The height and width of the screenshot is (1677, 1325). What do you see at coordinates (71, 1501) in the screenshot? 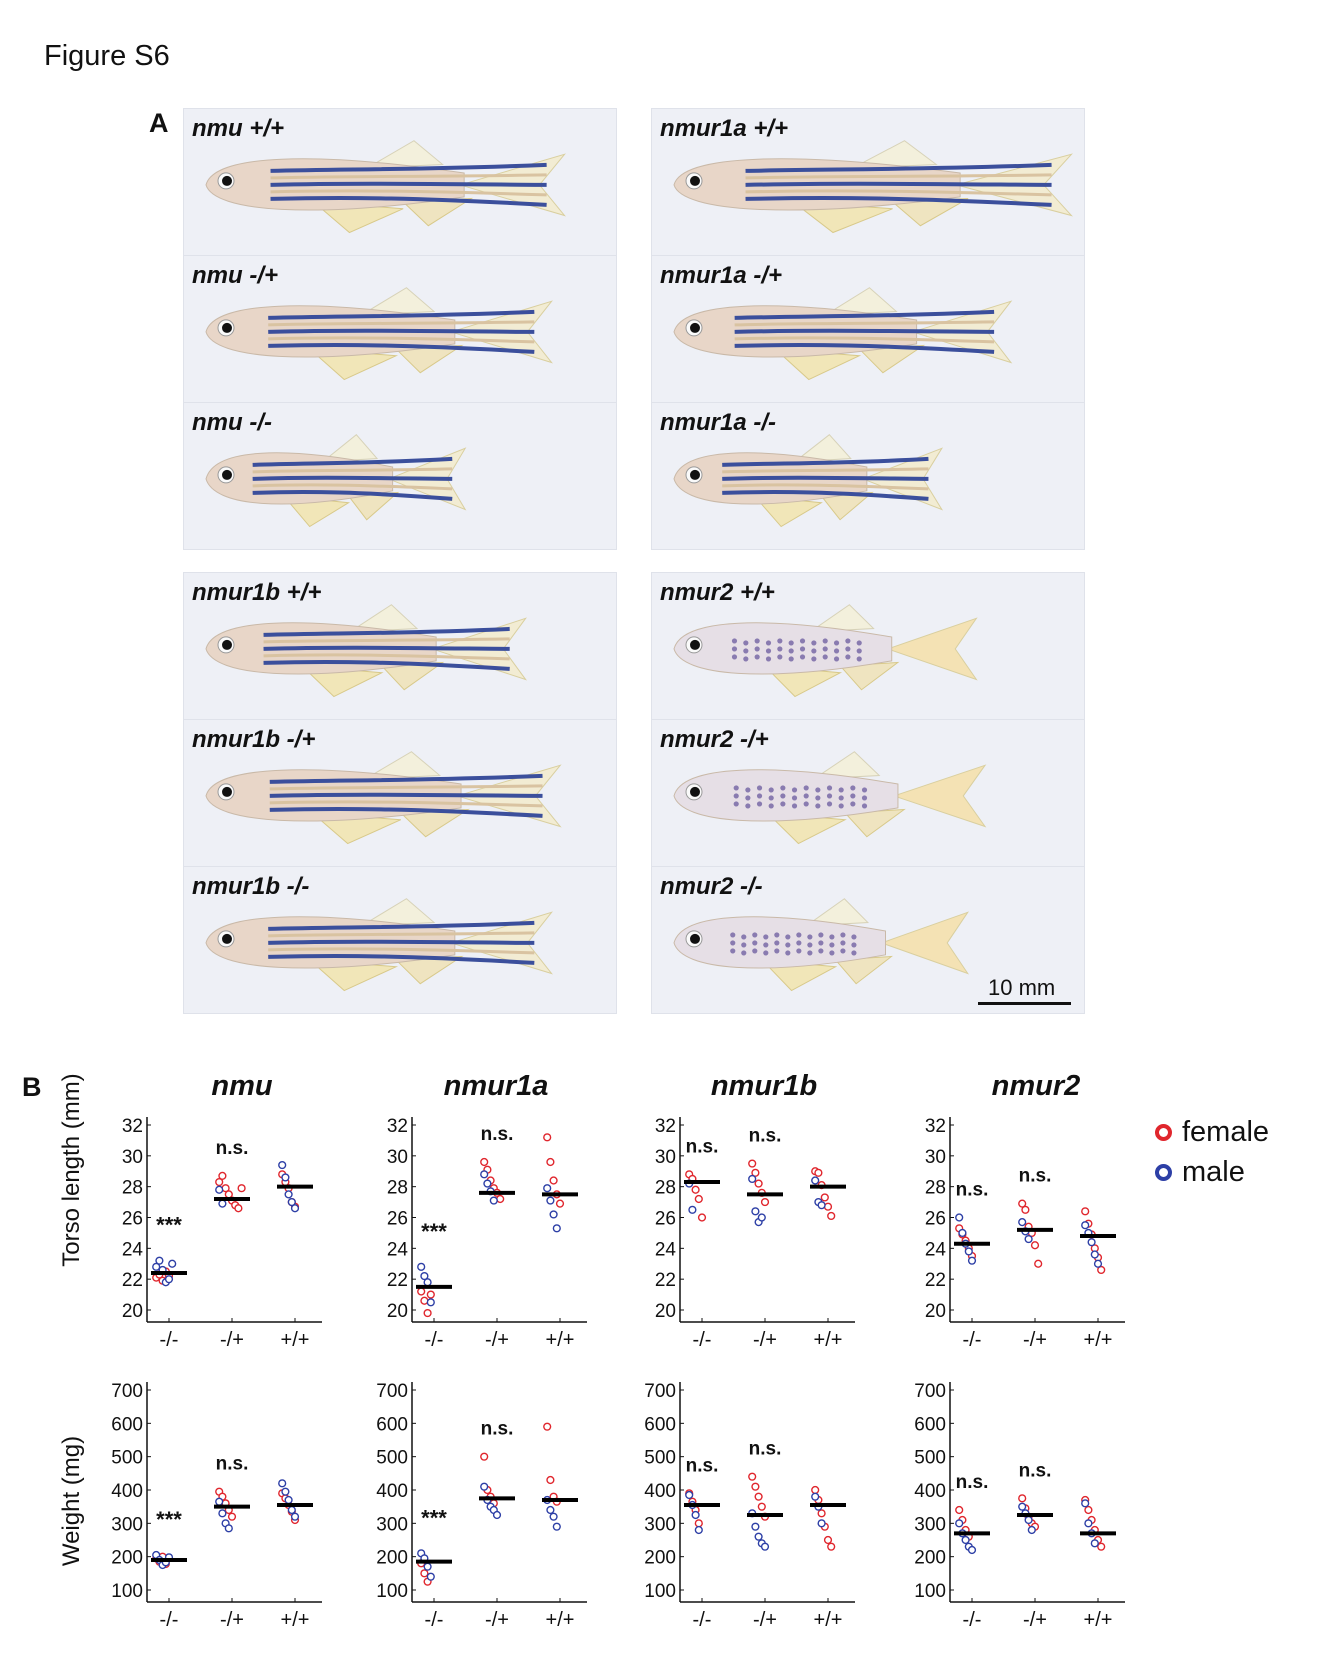
I see `y-axis-label-weight: Weight (mg)` at bounding box center [71, 1501].